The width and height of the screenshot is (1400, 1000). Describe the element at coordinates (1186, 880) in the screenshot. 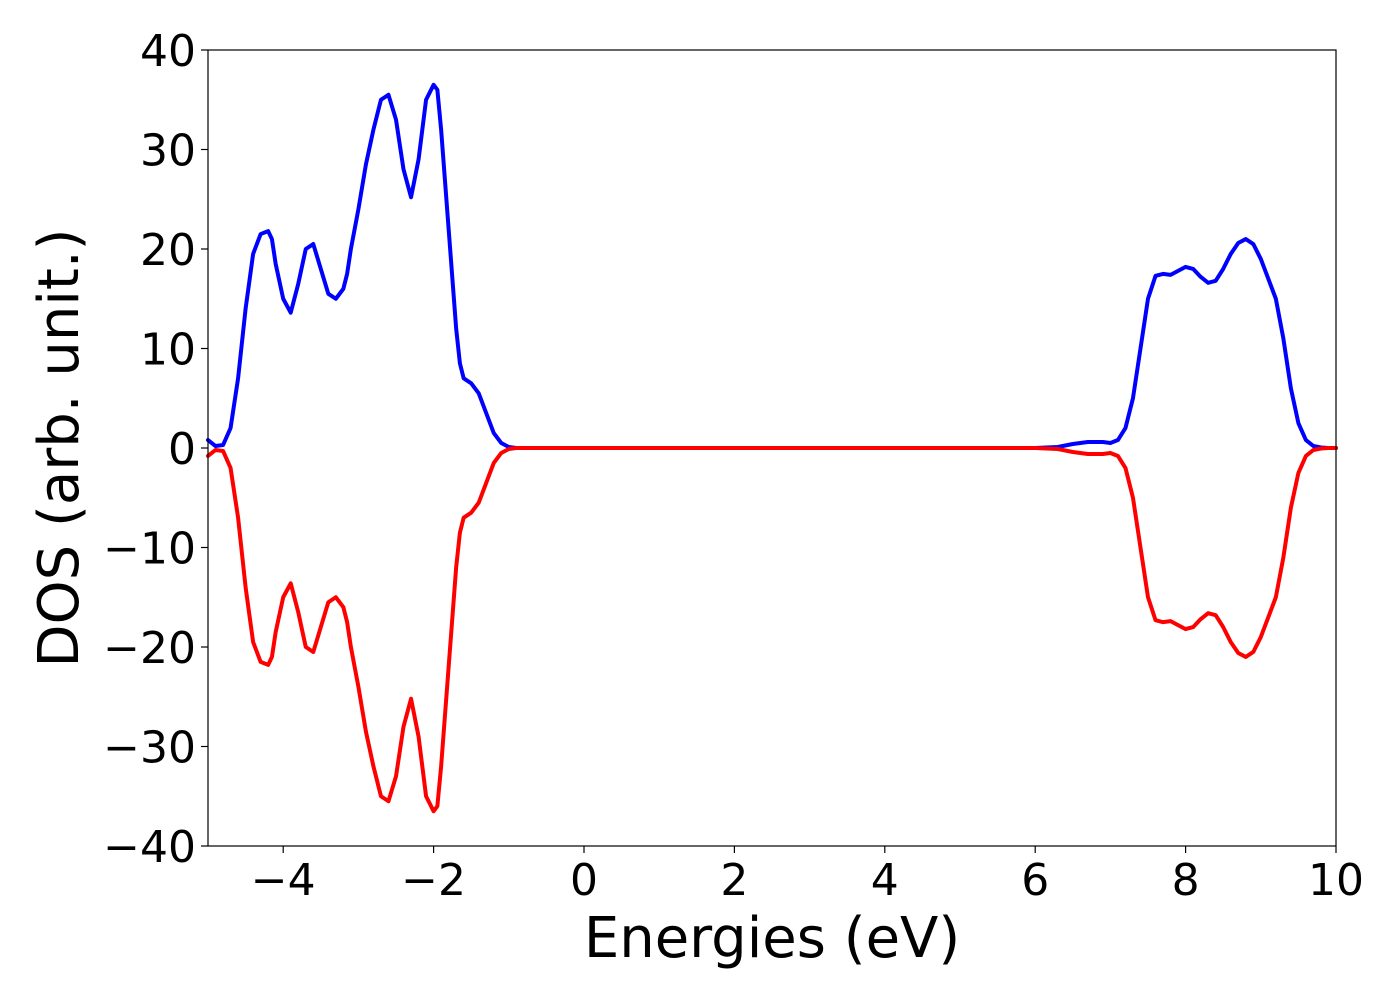

I see `x-tick-label: 8` at that location.